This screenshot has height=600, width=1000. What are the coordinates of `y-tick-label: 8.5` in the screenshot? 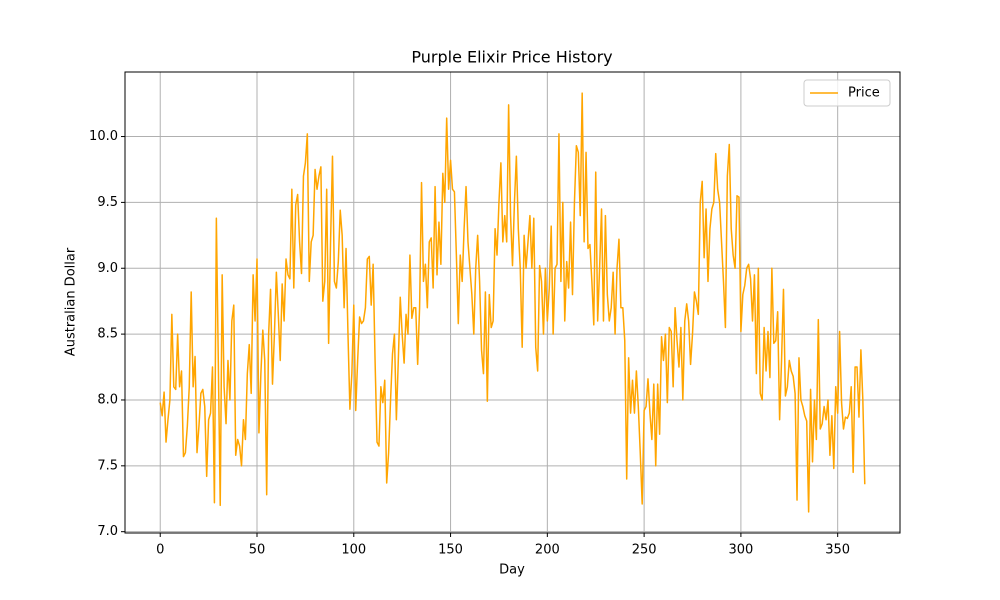 It's located at (107, 334).